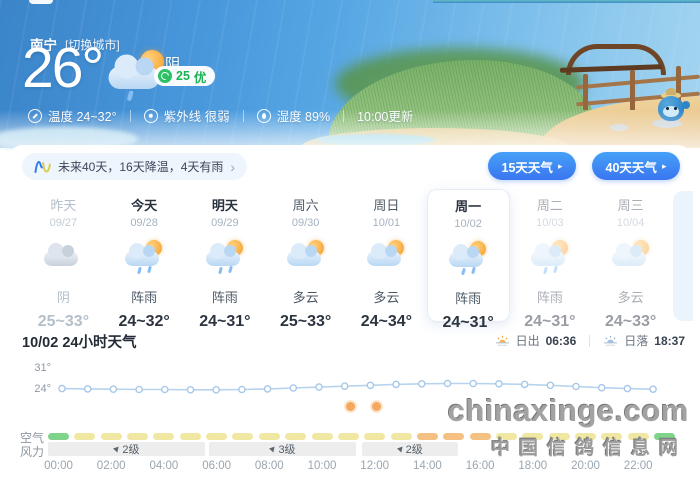 The image size is (700, 486). What do you see at coordinates (611, 340) in the screenshot?
I see `sunset-icon` at bounding box center [611, 340].